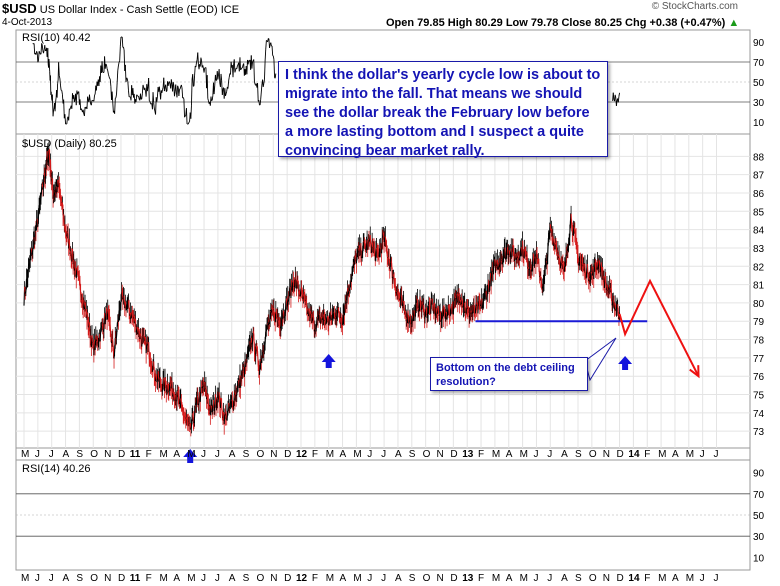 The height and width of the screenshot is (586, 780). What do you see at coordinates (759, 396) in the screenshot?
I see `price-tick-label: 75` at bounding box center [759, 396].